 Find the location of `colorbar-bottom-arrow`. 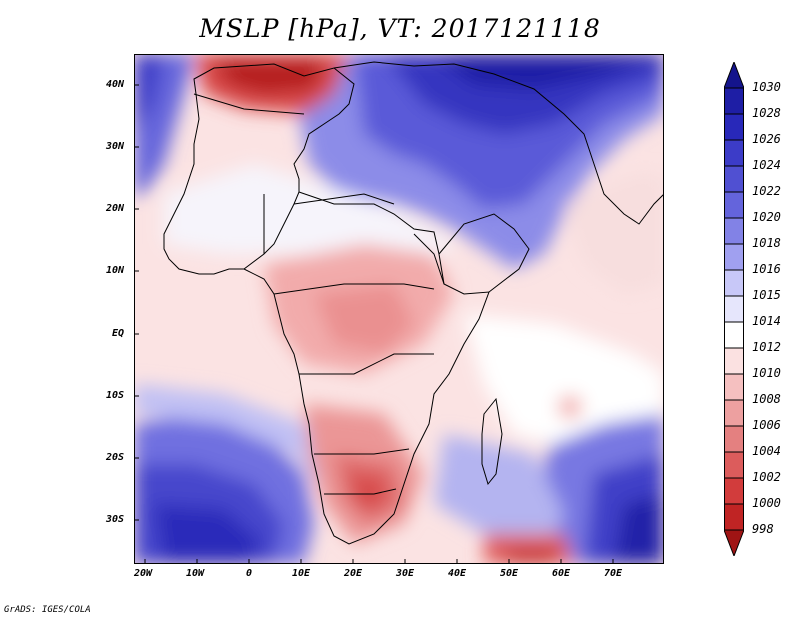

colorbar-bottom-arrow is located at coordinates (734, 542).